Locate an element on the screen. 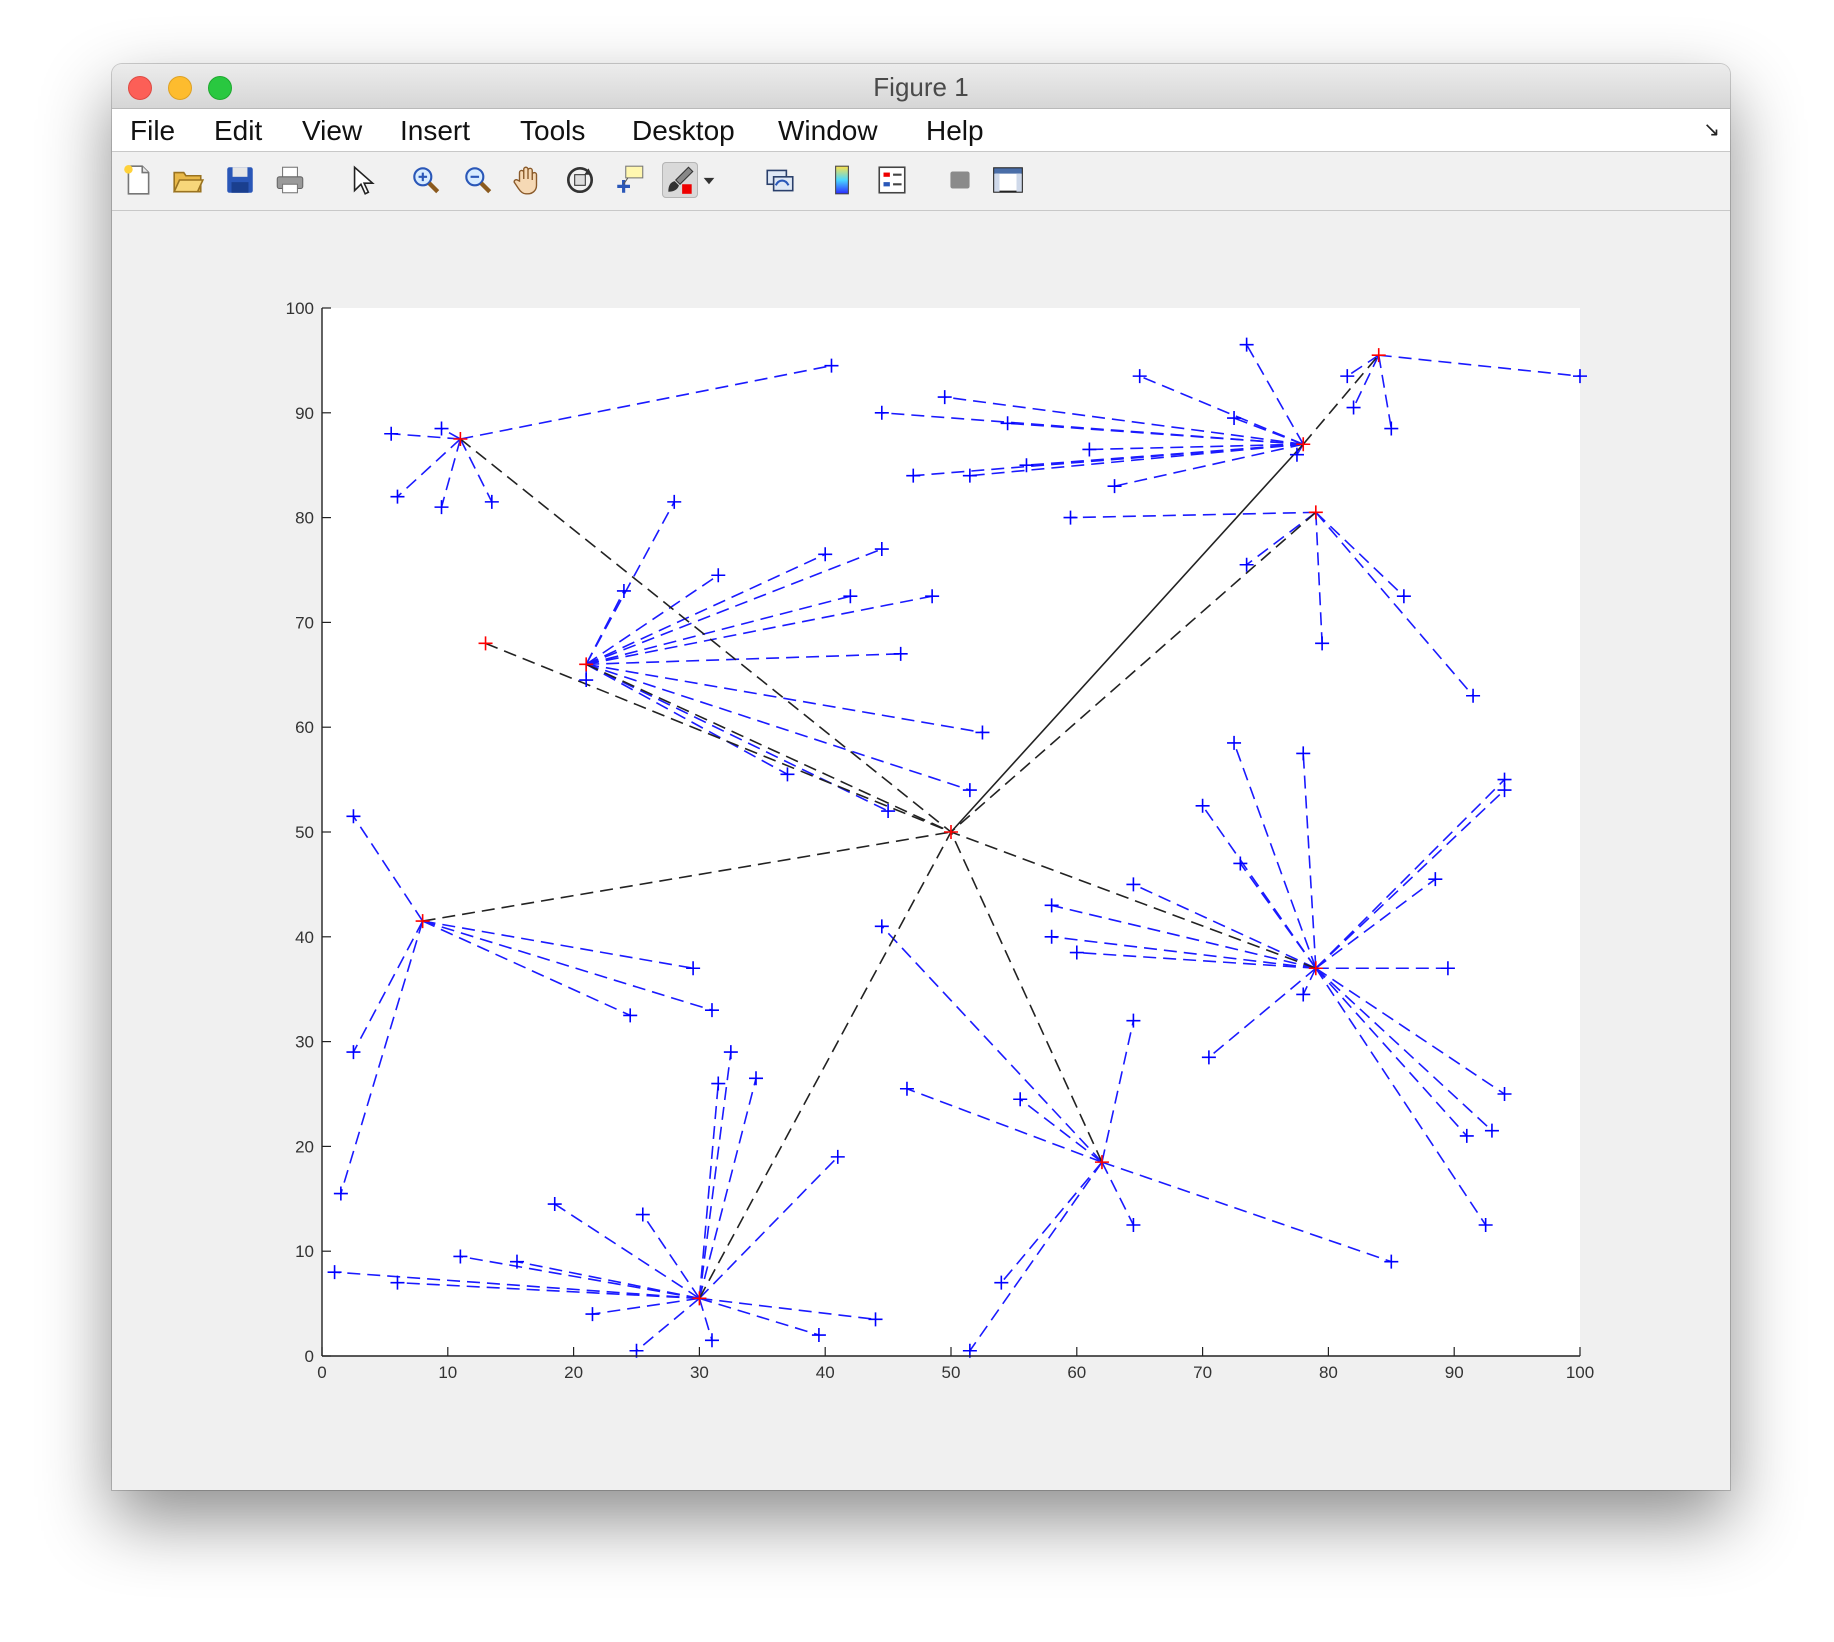 This screenshot has height=1642, width=1834. minimize-window-button is located at coordinates (180, 88).